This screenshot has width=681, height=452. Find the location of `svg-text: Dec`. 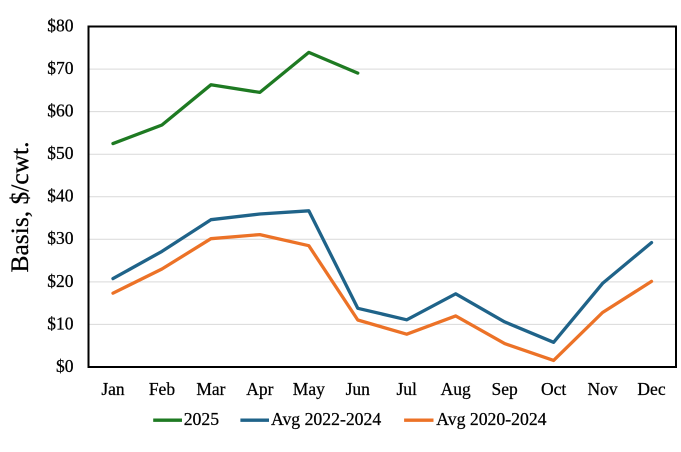

svg-text: Dec is located at coordinates (651, 389).